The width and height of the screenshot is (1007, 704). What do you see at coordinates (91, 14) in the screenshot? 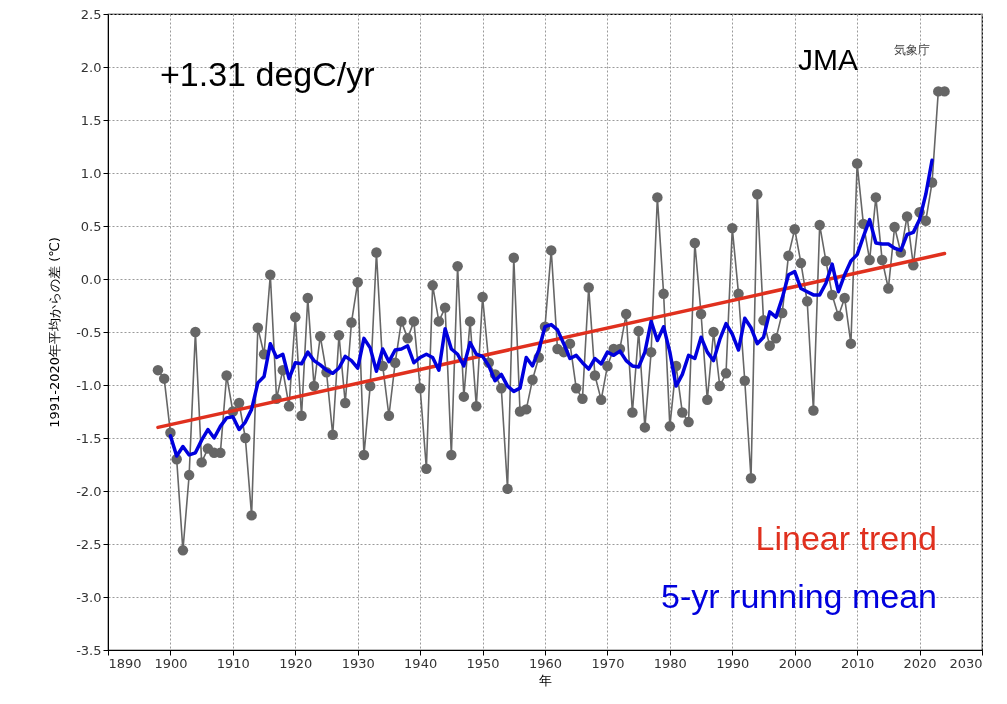
I see `y-tick-label: 2.5` at bounding box center [91, 14].